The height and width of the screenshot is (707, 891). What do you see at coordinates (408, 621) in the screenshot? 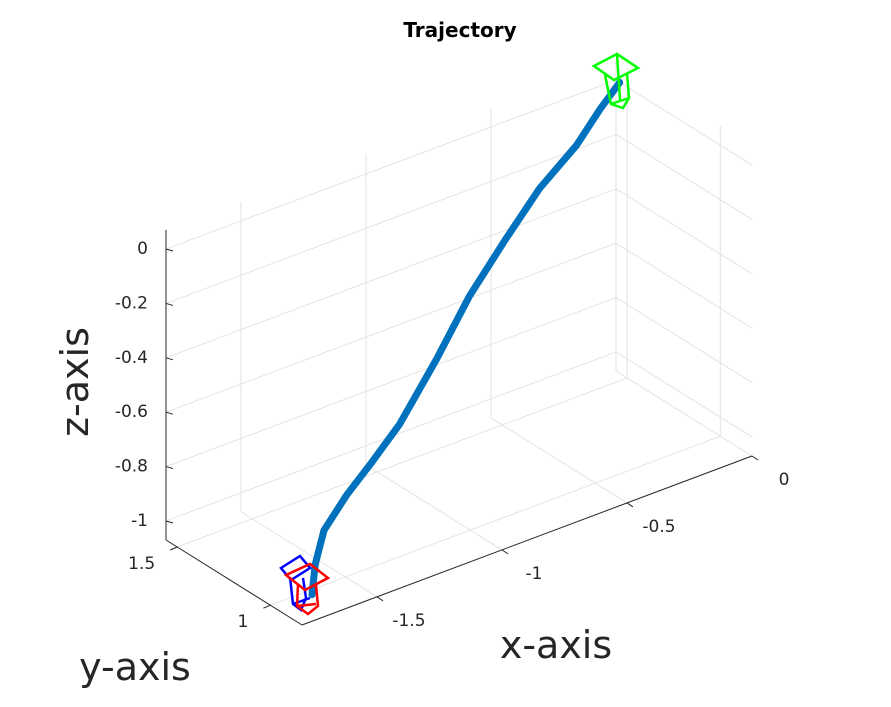
I see `x-tick-label: -1.5` at bounding box center [408, 621].